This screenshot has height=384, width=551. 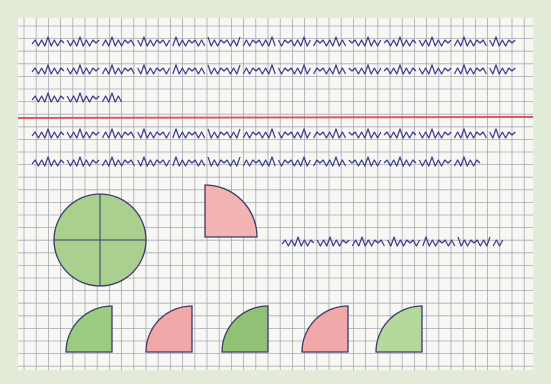 What do you see at coordinates (275, 117) in the screenshot?
I see `red-margin-line` at bounding box center [275, 117].